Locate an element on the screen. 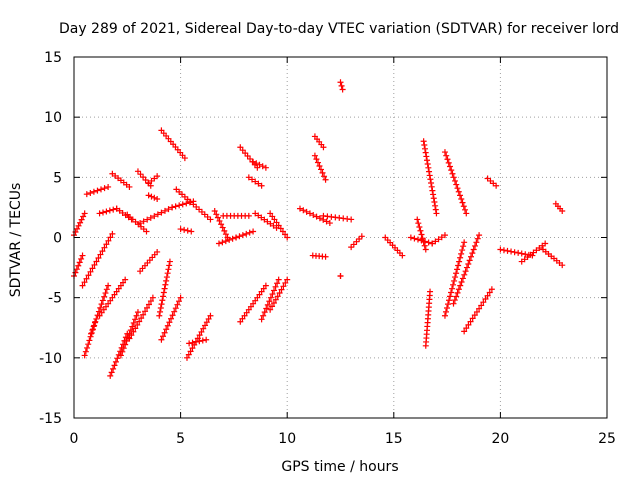  y-tick-label: -10 is located at coordinates (50, 359).